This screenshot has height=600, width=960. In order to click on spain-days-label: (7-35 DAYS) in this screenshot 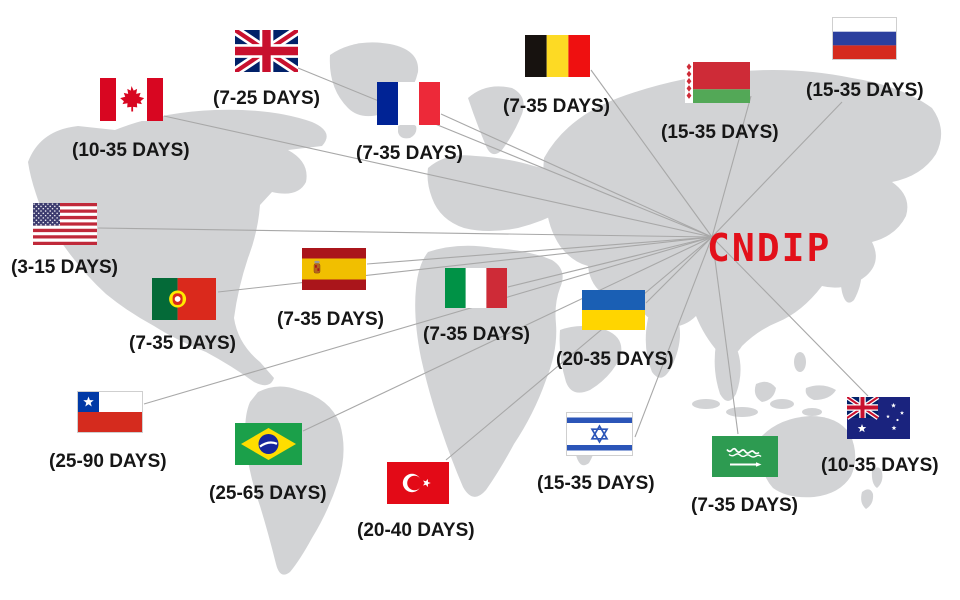, I will do `click(331, 319)`.